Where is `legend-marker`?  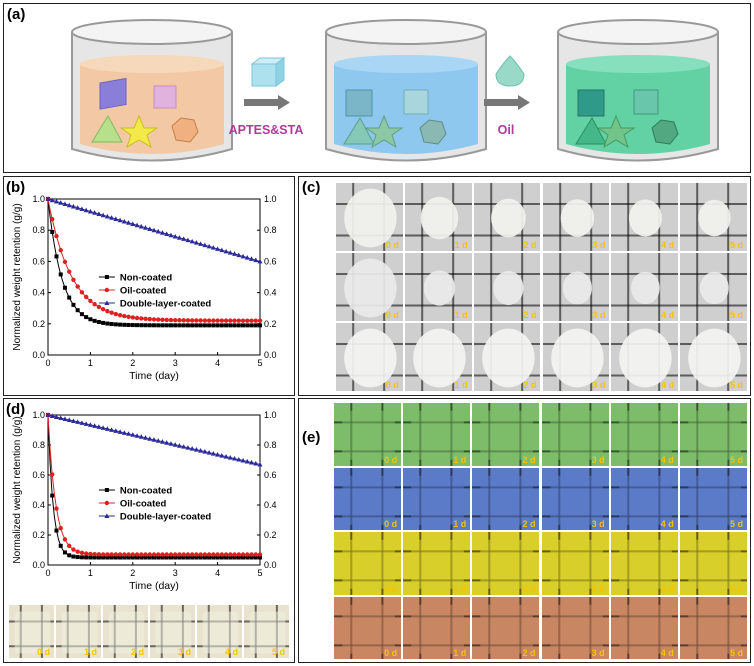 legend-marker is located at coordinates (107, 515).